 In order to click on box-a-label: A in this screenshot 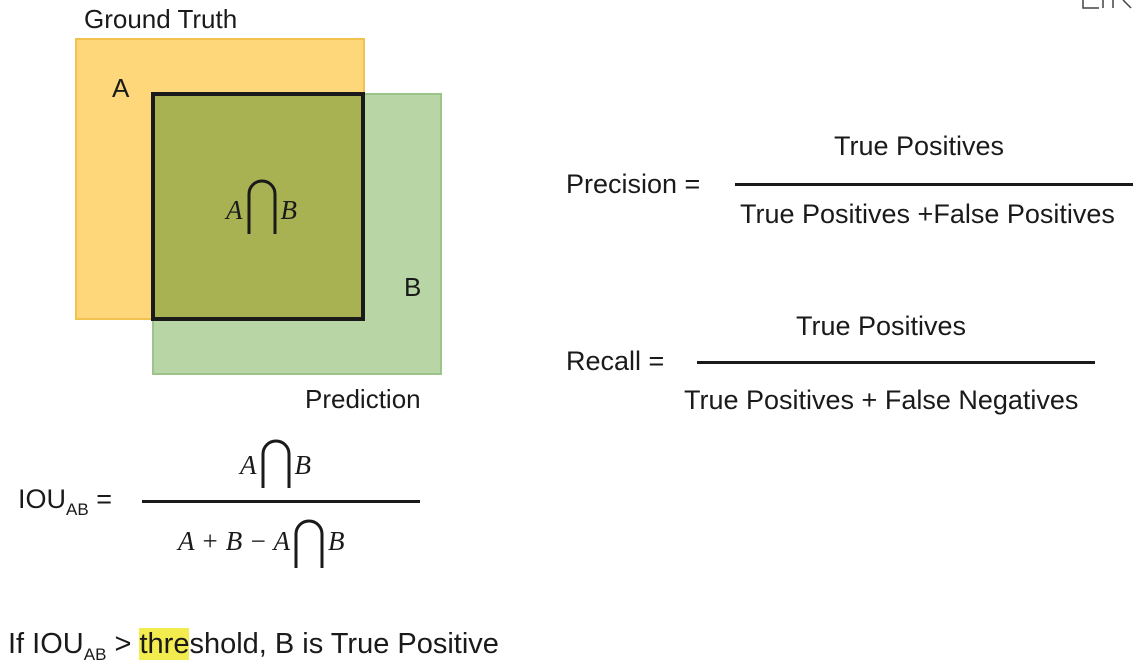, I will do `click(121, 88)`.